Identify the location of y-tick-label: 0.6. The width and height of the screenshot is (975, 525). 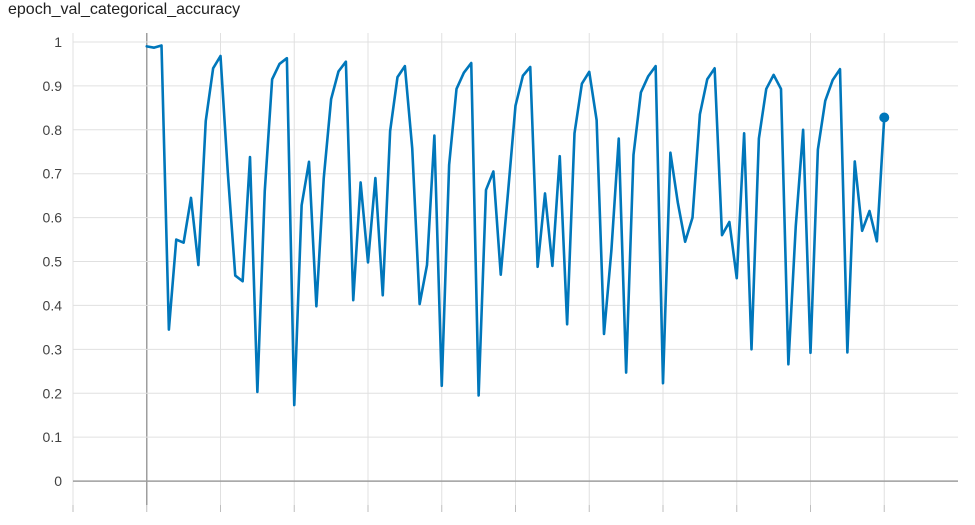
(53, 218).